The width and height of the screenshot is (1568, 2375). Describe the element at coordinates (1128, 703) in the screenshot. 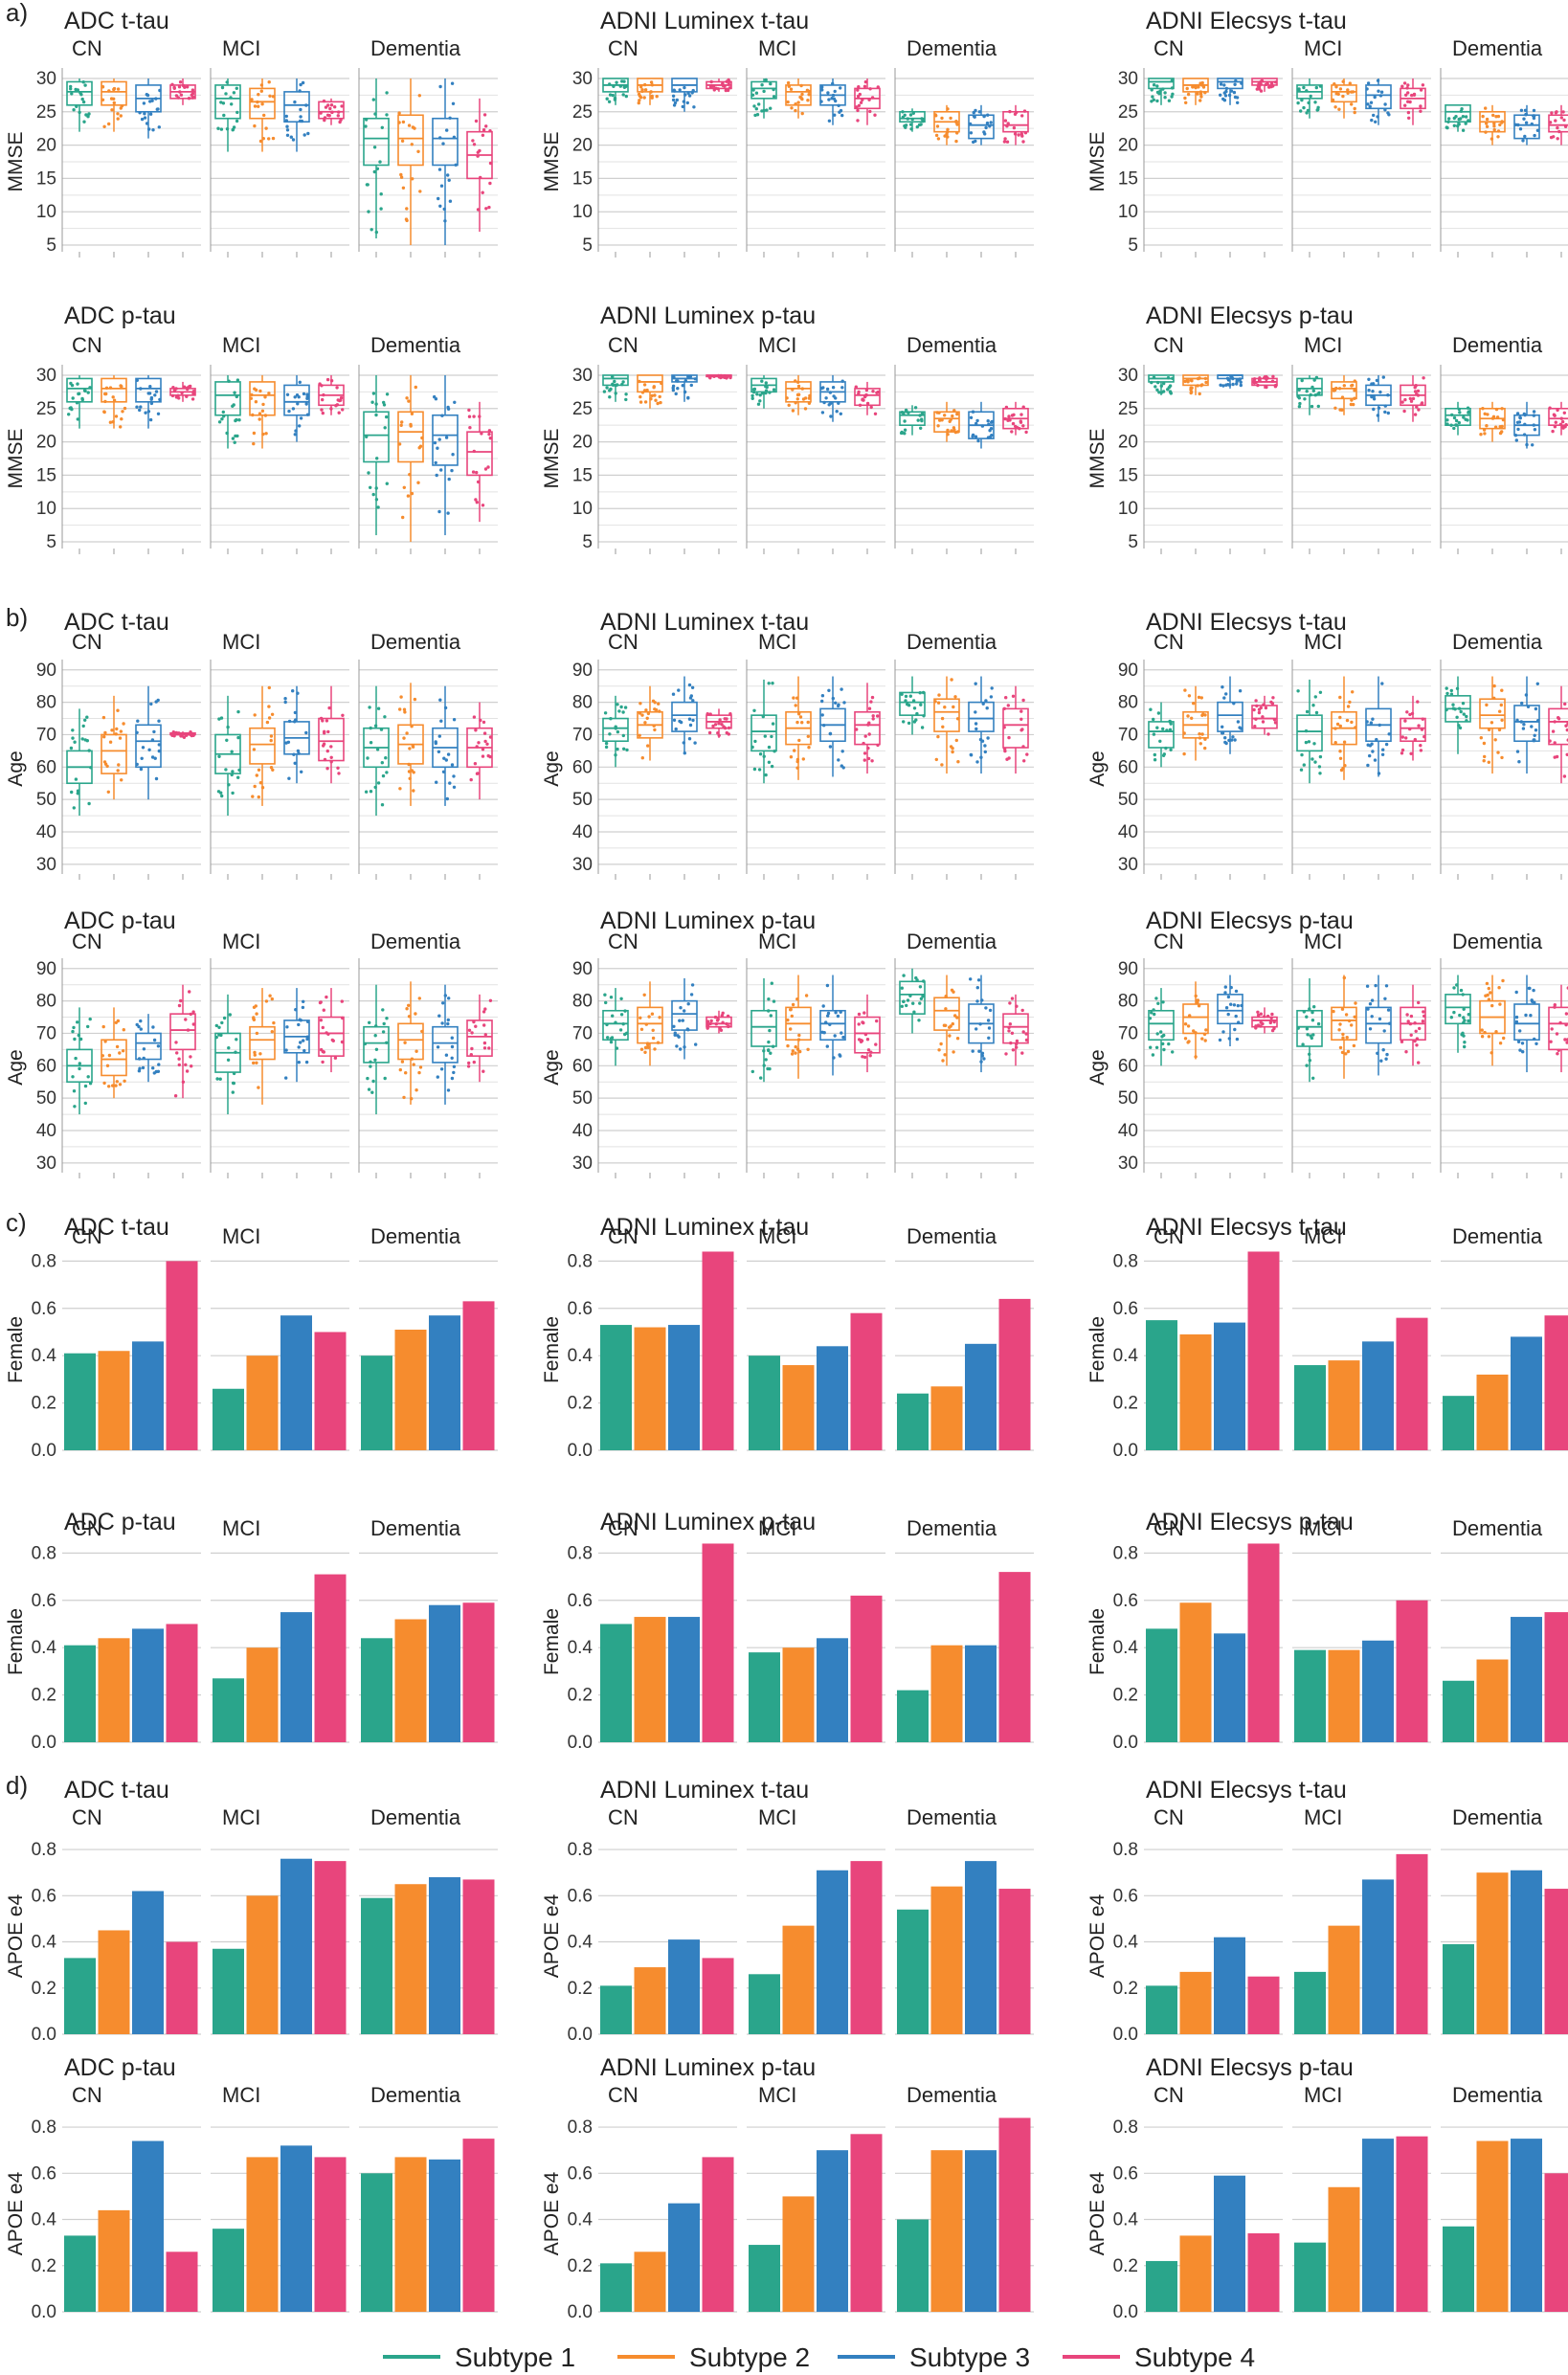

I see `y-tick-label: 80` at that location.